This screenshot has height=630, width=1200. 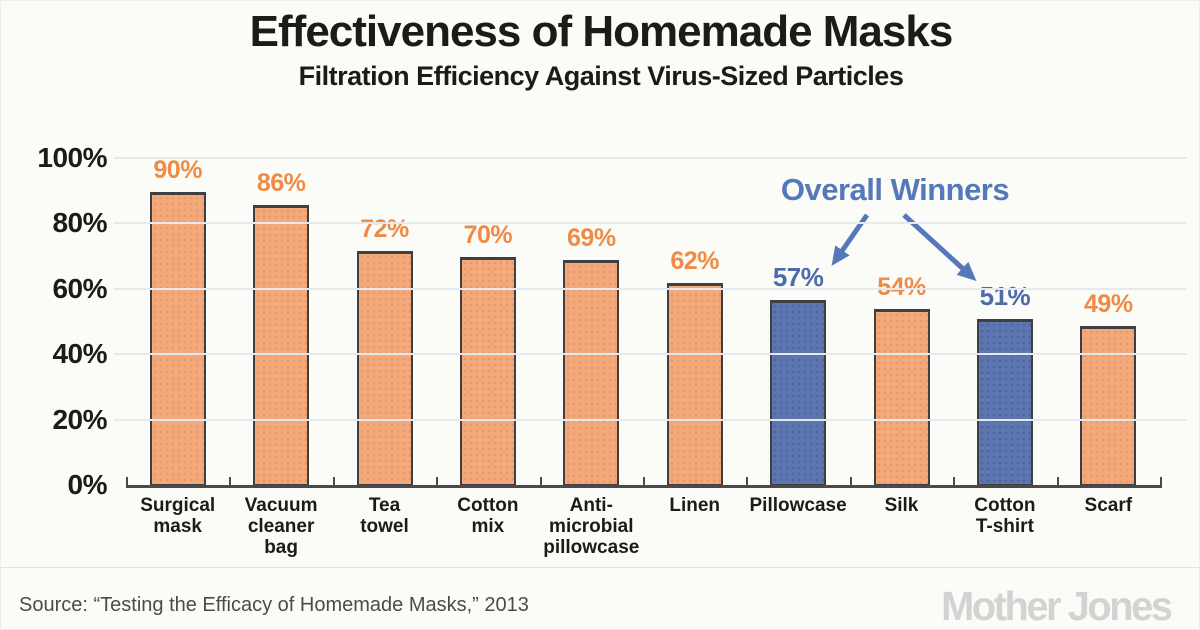 What do you see at coordinates (601, 31) in the screenshot?
I see `chart-title: Effectiveness of Homemade Masks` at bounding box center [601, 31].